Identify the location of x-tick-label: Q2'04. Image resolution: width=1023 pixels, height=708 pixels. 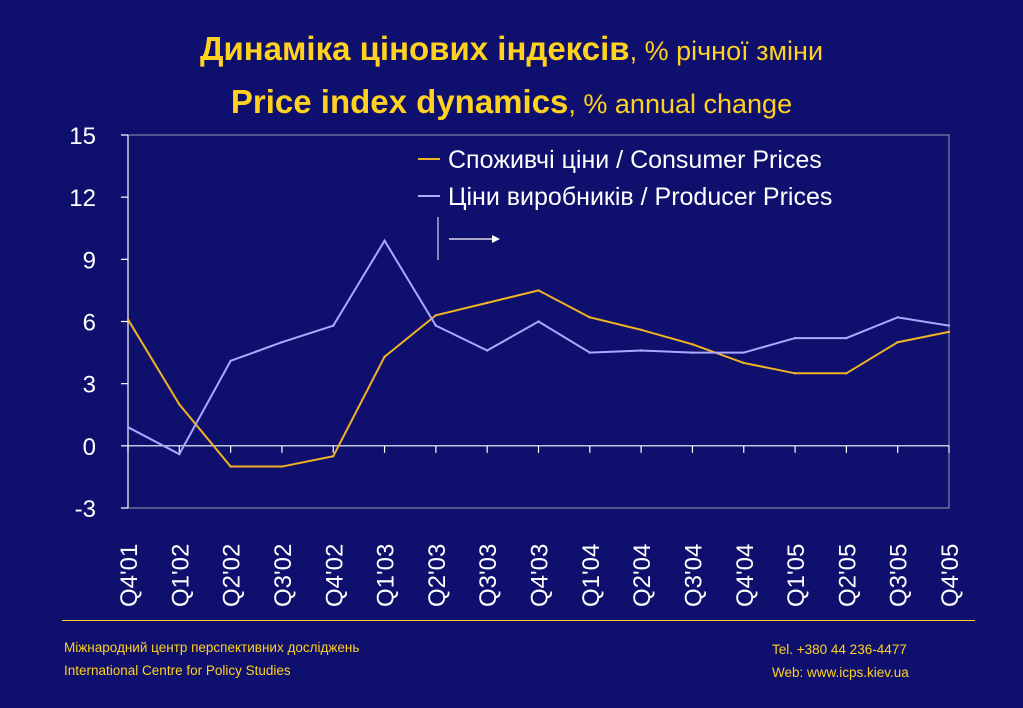
(642, 575).